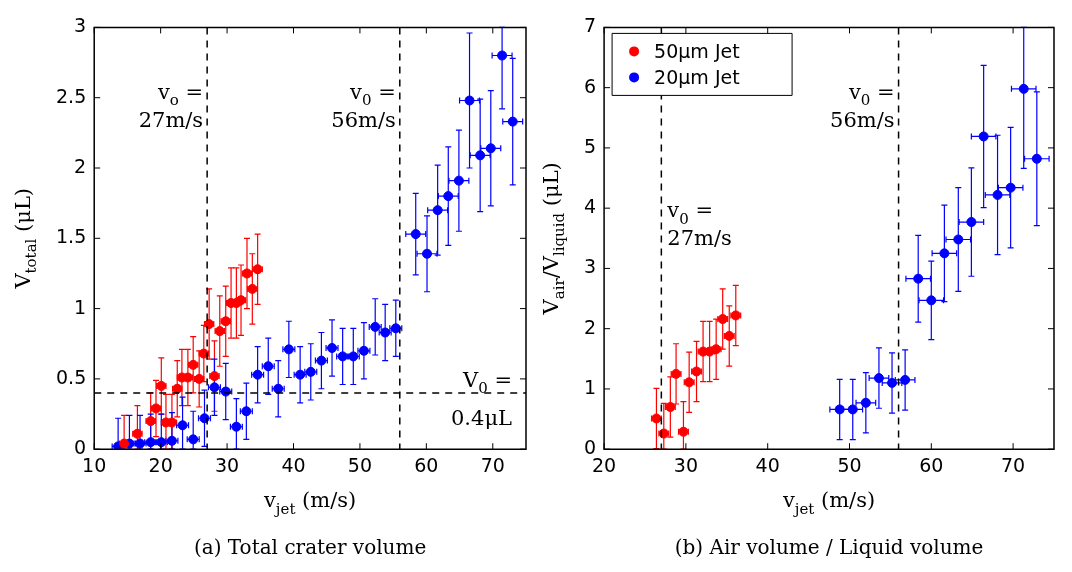  Describe the element at coordinates (310, 547) in the screenshot. I see `text: (a) Total crater volume` at that location.